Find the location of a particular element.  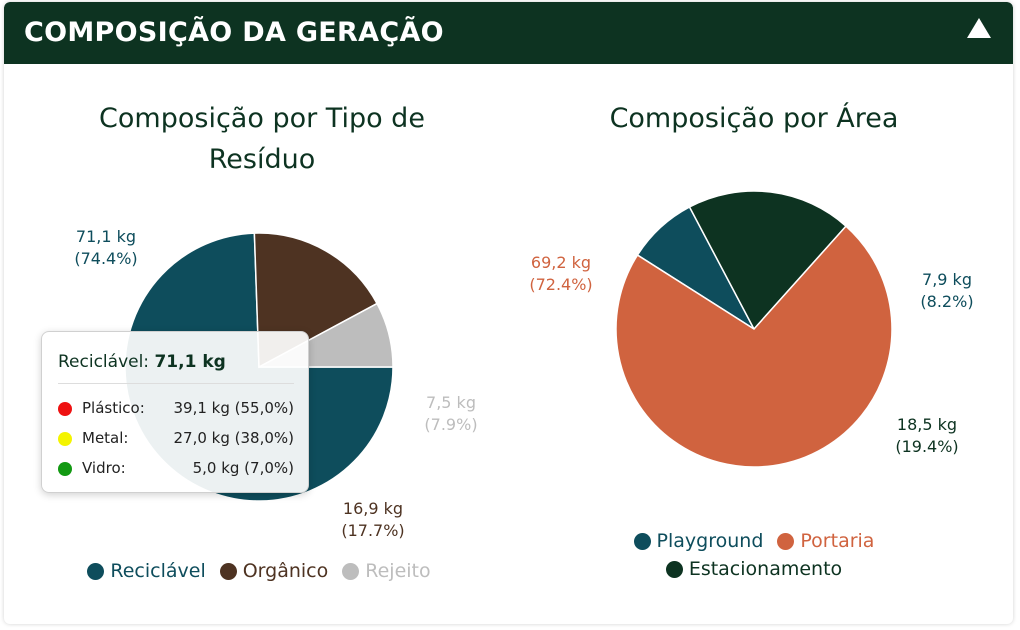

legend-item-organico: Orgânico is located at coordinates (274, 571).